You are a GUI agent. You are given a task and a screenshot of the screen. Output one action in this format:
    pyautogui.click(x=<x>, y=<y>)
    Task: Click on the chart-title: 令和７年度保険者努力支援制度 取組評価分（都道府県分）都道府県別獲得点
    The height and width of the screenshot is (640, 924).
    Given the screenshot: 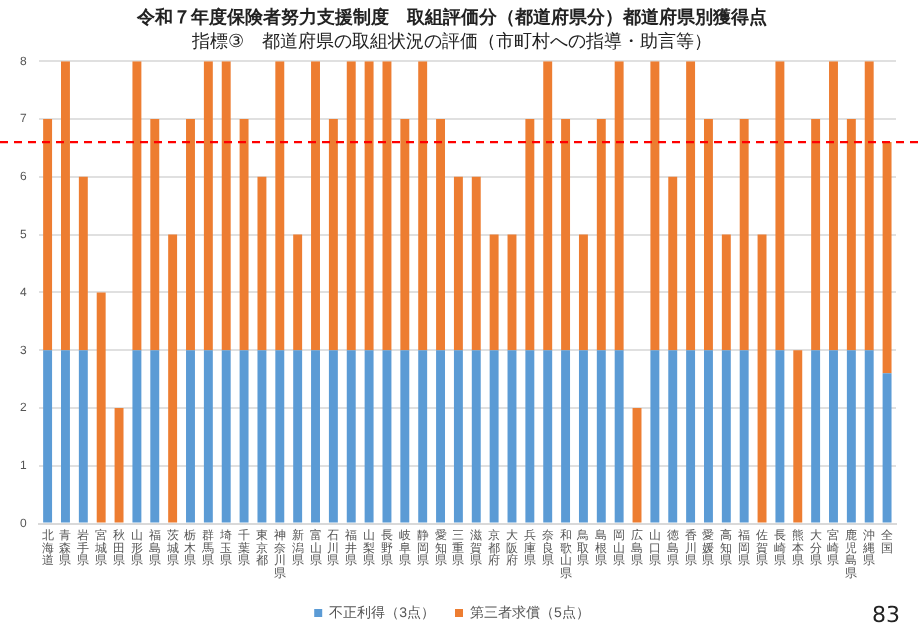 What is the action you would take?
    pyautogui.click(x=451, y=18)
    